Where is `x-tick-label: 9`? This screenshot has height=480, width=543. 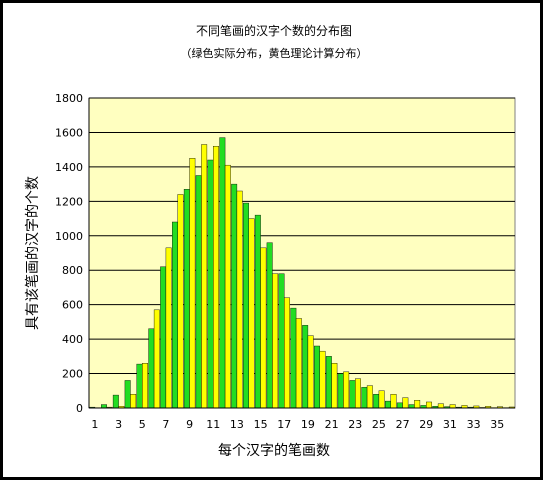
x-tick-label: 9 is located at coordinates (189, 424).